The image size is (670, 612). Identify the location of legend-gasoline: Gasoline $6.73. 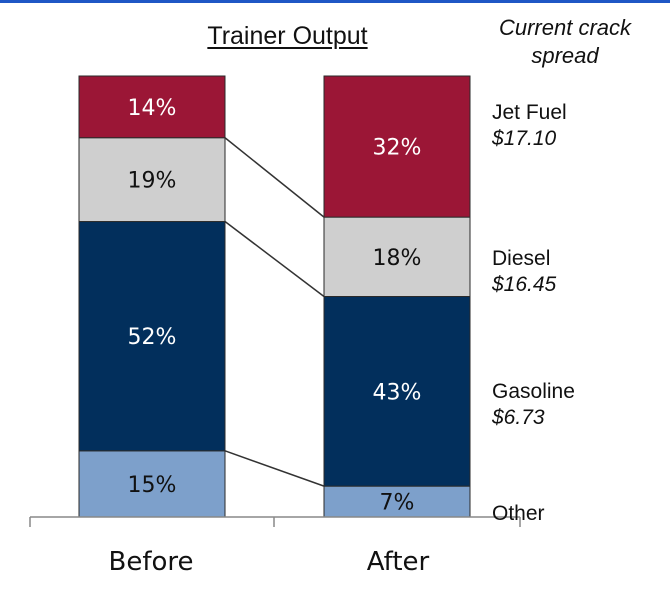
(533, 405).